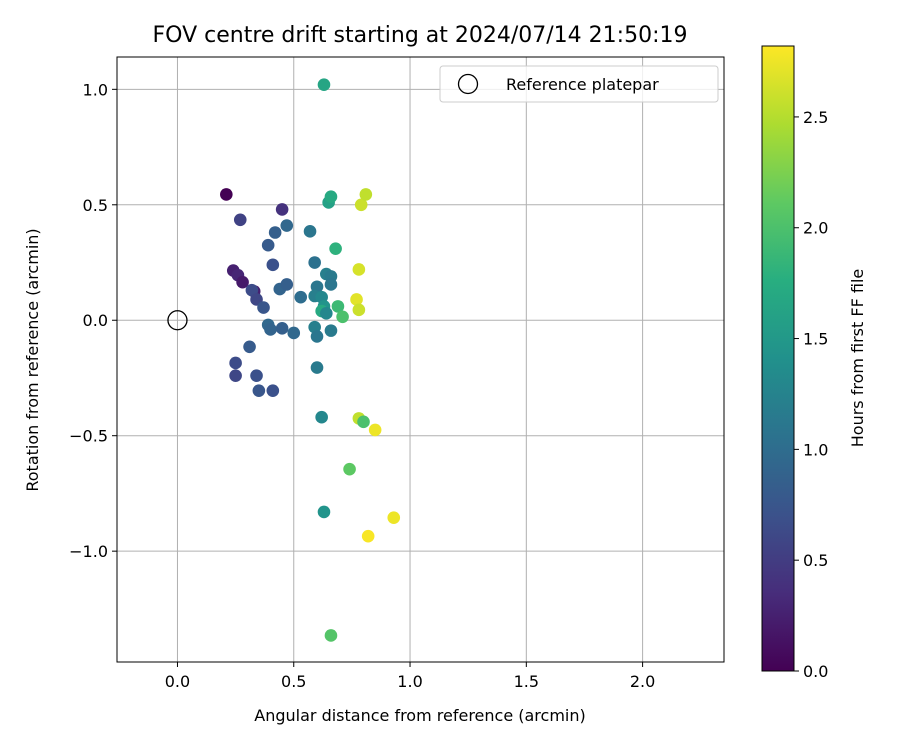 The width and height of the screenshot is (900, 750). Describe the element at coordinates (95, 89) in the screenshot. I see `y-tick-label: 1.0` at that location.